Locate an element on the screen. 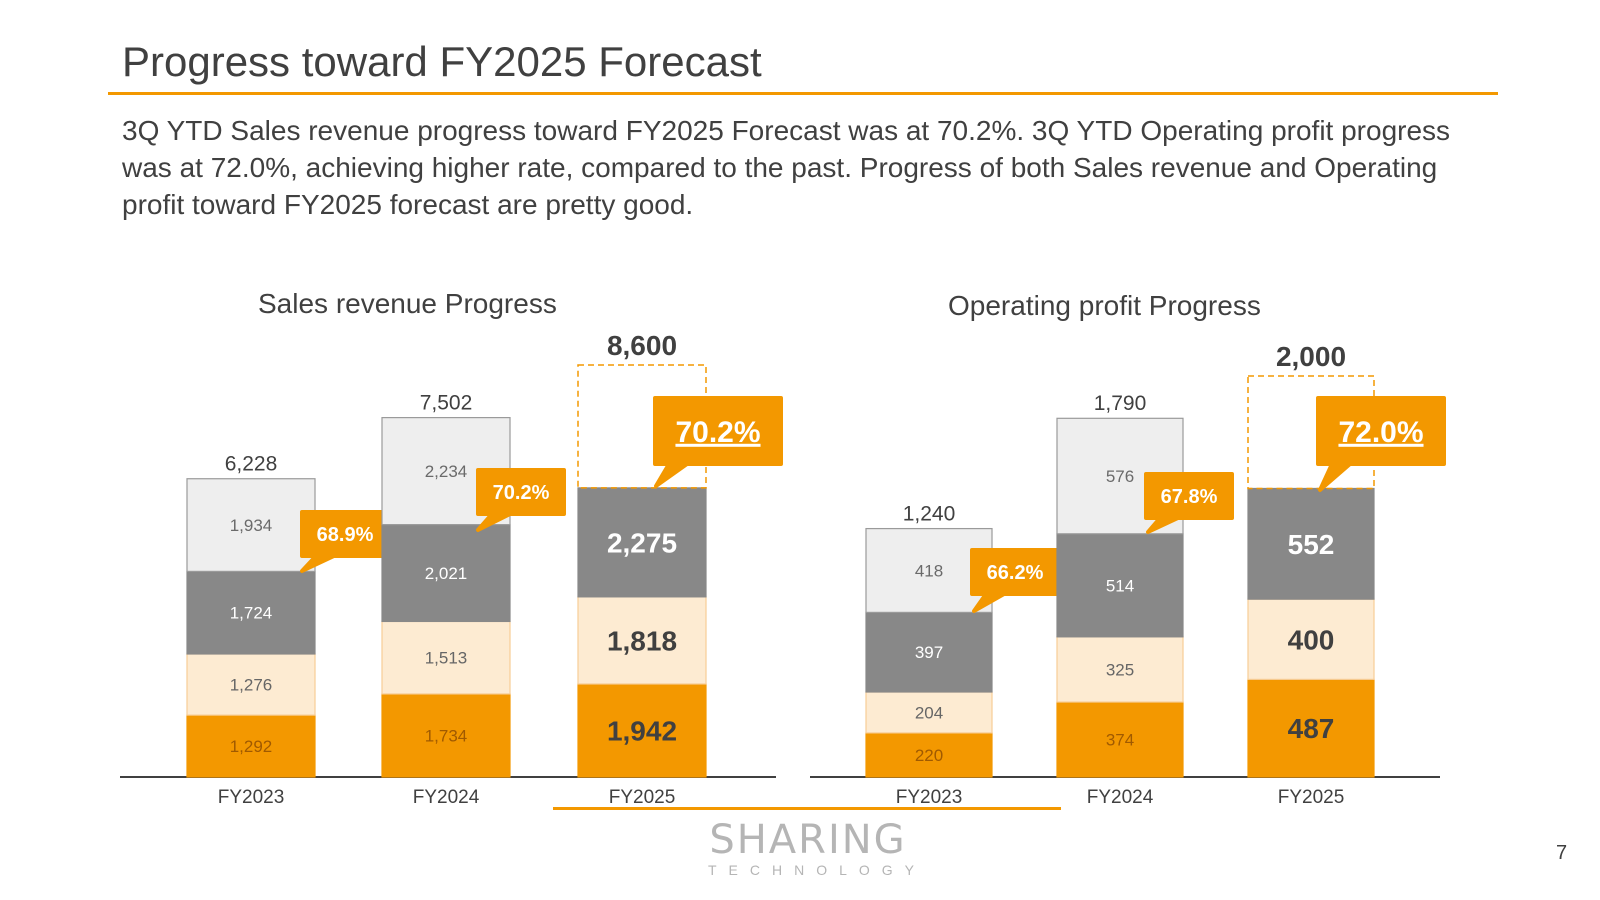 The image size is (1600, 900). profit-bar-fy2023-q1 is located at coordinates (929, 755).